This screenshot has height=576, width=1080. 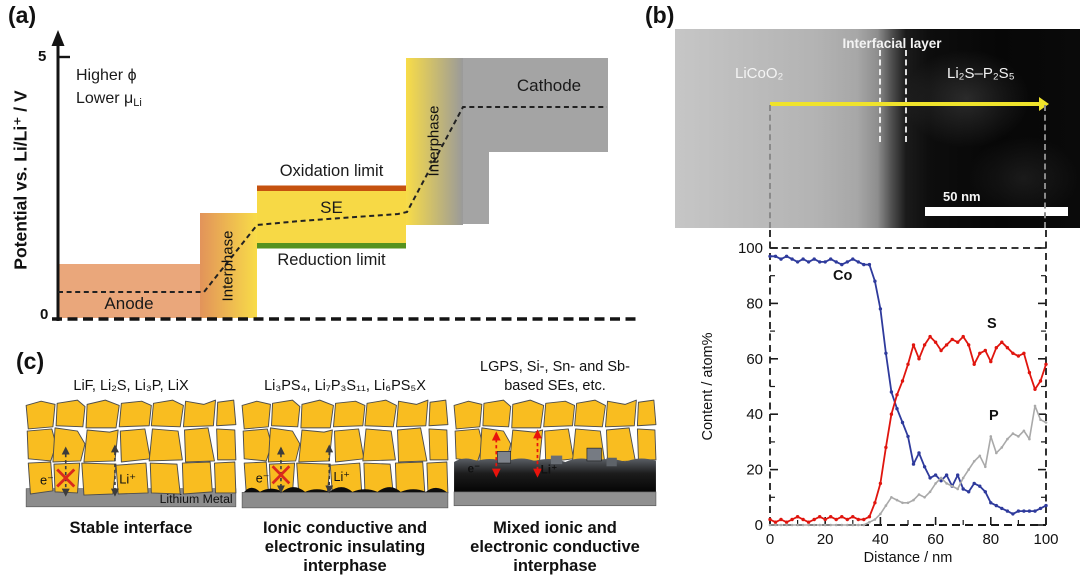 What do you see at coordinates (127, 478) in the screenshot?
I see `lithium-ion-label: Li⁺` at bounding box center [127, 478].